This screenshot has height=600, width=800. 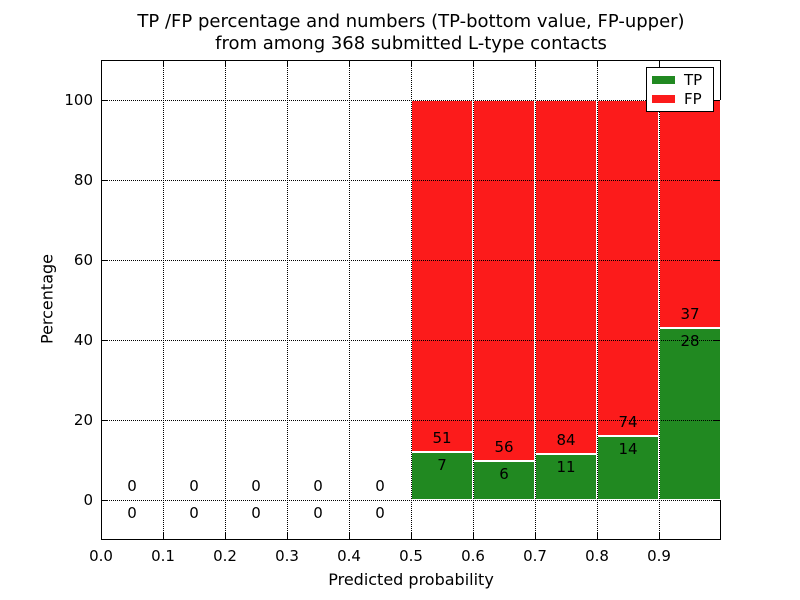 I want to click on x-tick-label: 0.6, so click(x=473, y=556).